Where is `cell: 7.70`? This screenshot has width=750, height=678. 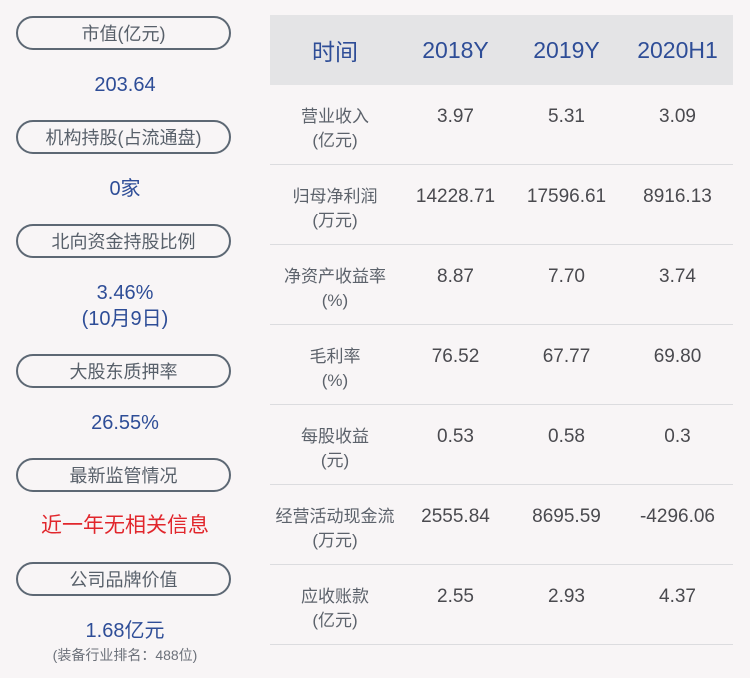
cell: 7.70 is located at coordinates (566, 276).